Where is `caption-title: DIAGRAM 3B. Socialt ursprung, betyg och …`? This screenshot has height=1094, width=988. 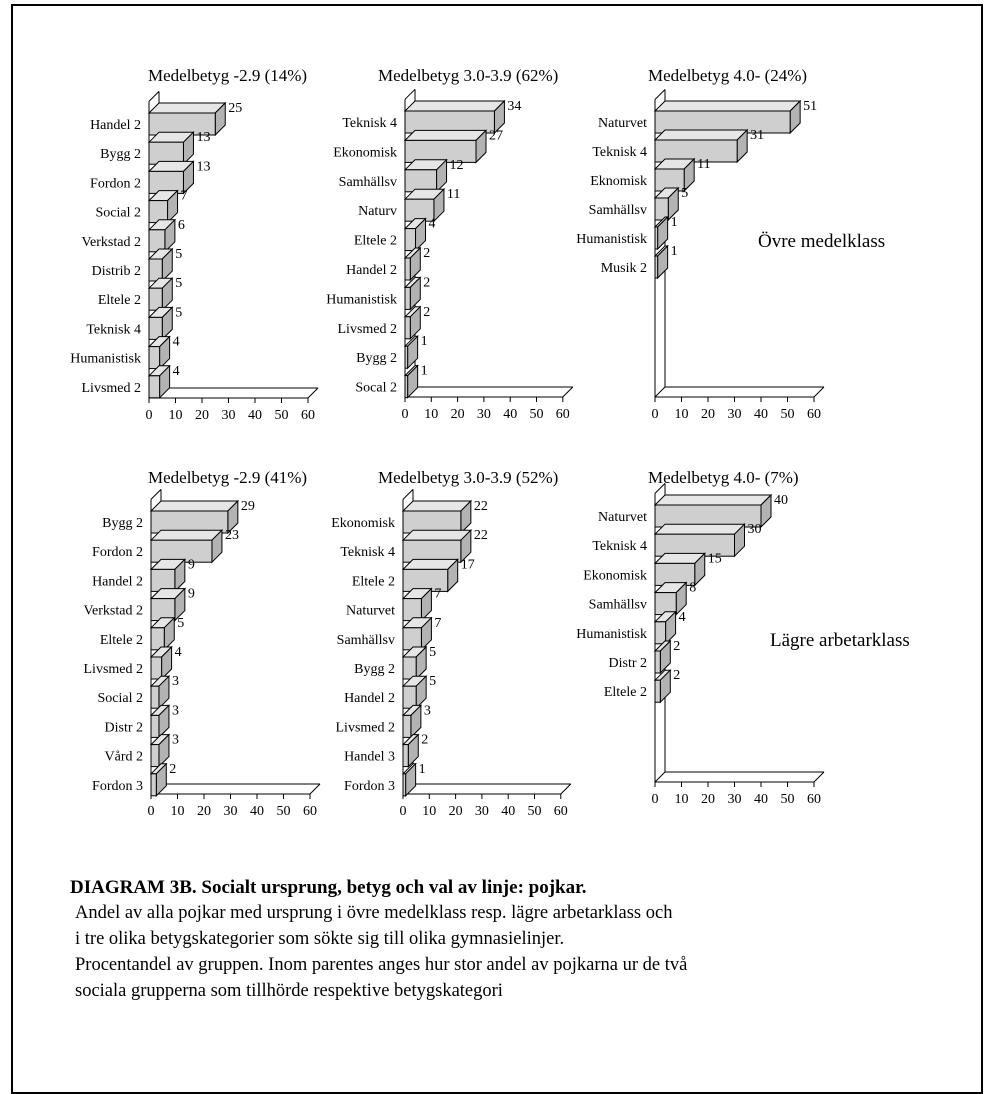 caption-title: DIAGRAM 3B. Socialt ursprung, betyg och … is located at coordinates (328, 887).